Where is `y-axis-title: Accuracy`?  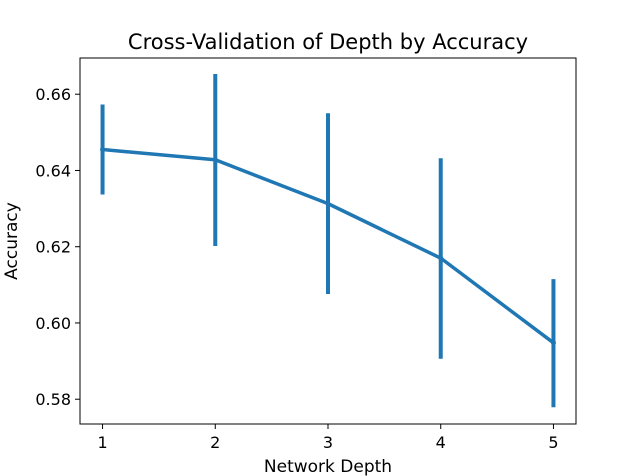 y-axis-title: Accuracy is located at coordinates (12, 241).